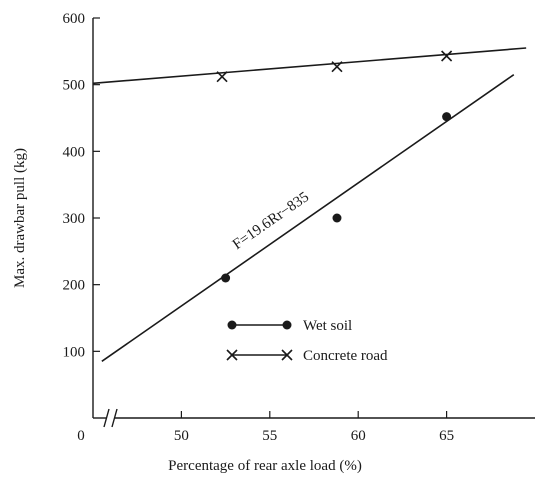 The width and height of the screenshot is (545, 477). I want to click on origin-label: 0, so click(81, 436).